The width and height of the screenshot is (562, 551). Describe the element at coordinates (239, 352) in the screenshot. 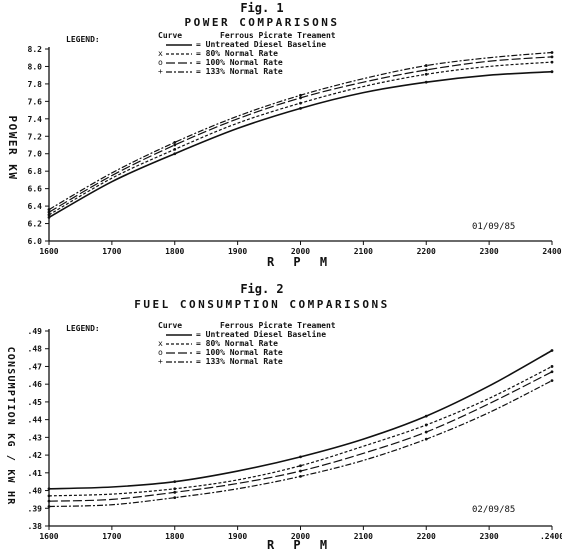

I see `fig2-legend-entry: = 100% Normal Rate` at that location.